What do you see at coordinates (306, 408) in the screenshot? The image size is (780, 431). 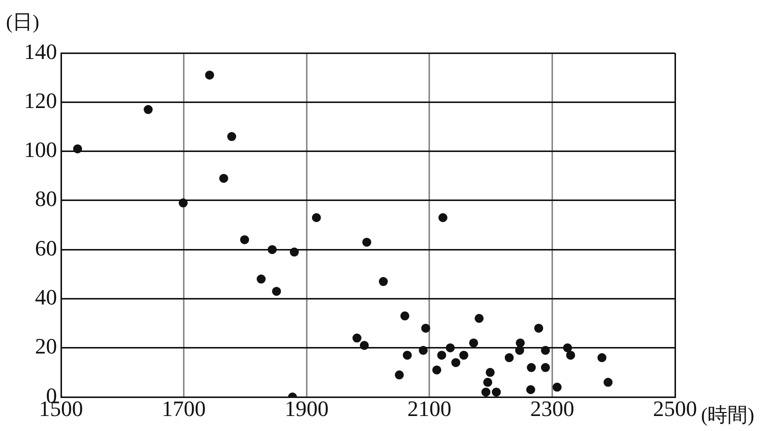 I see `x-tick-label: 1900` at bounding box center [306, 408].